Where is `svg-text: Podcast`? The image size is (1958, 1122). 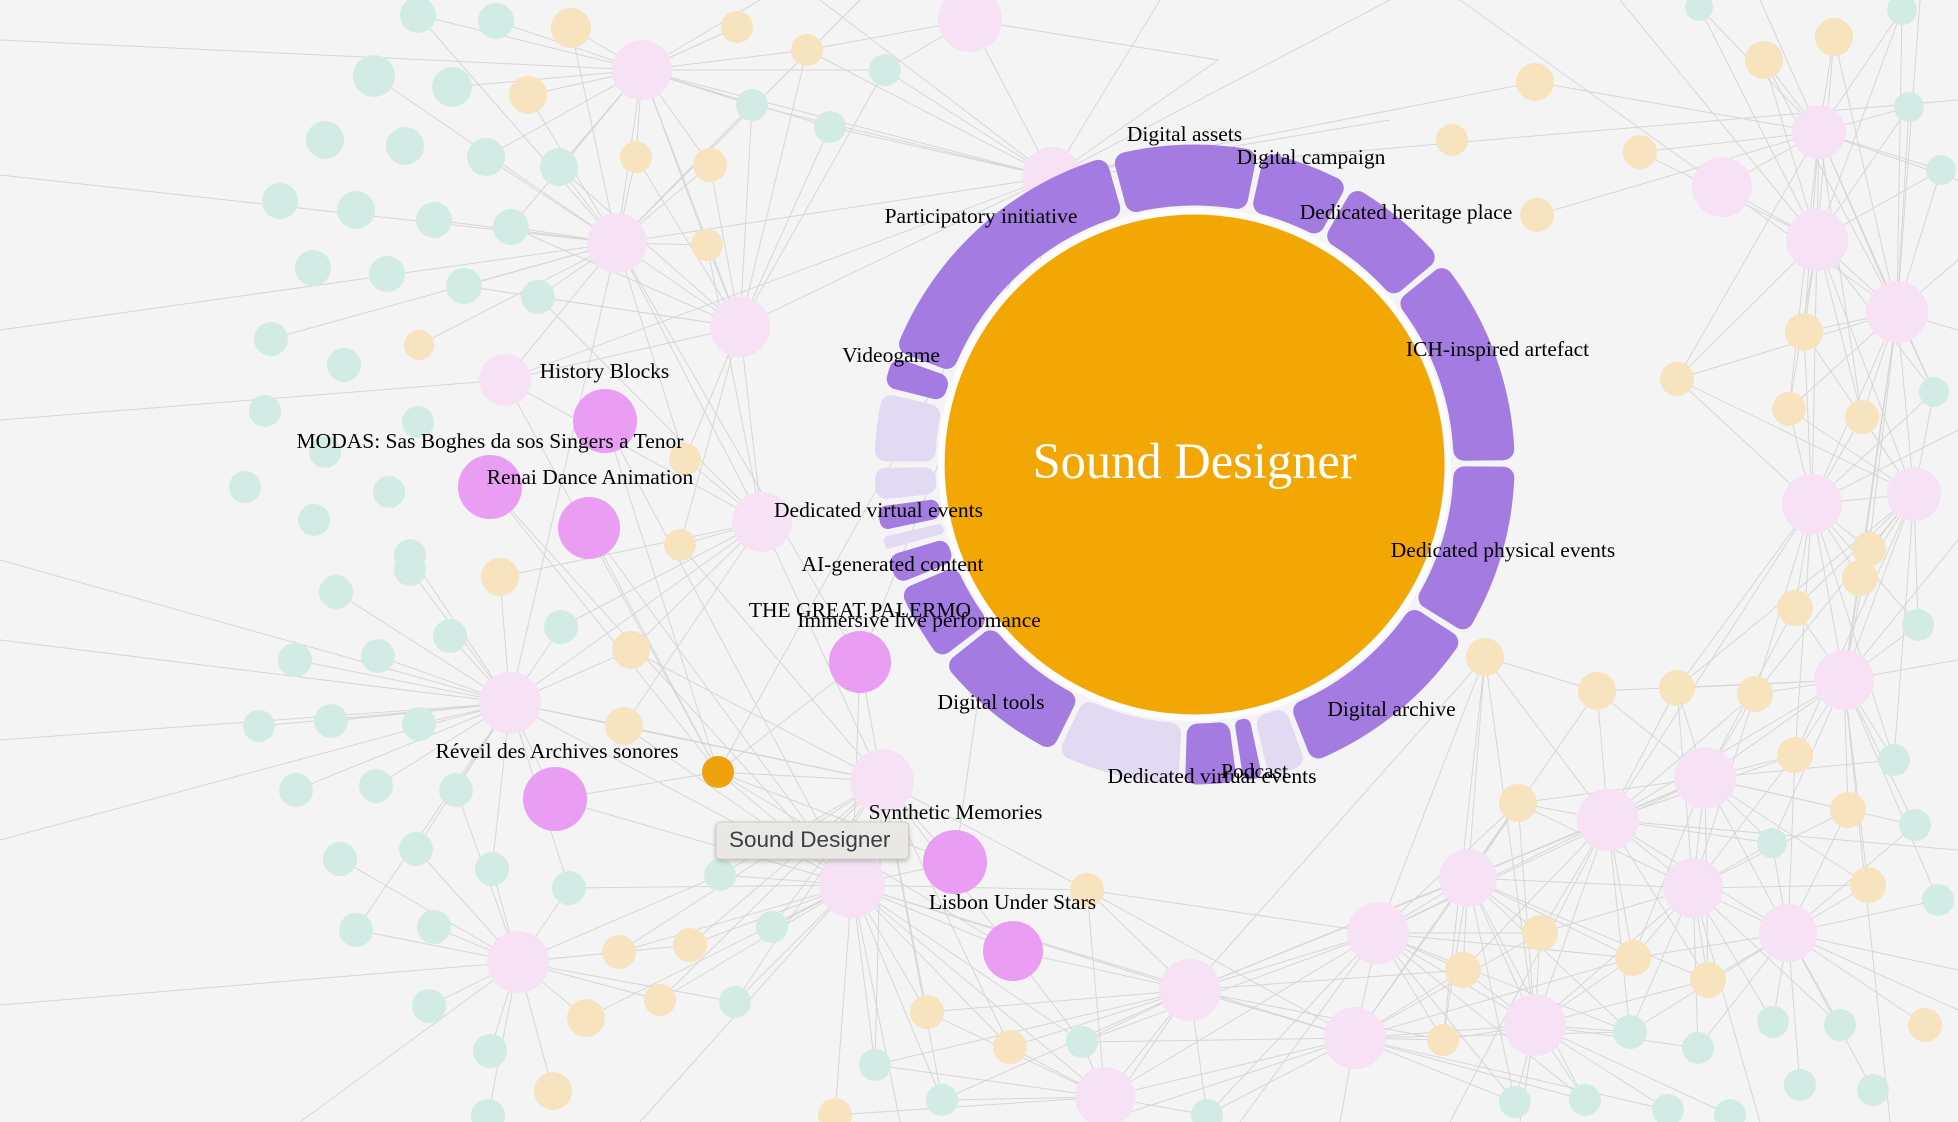 svg-text: Podcast is located at coordinates (1254, 771).